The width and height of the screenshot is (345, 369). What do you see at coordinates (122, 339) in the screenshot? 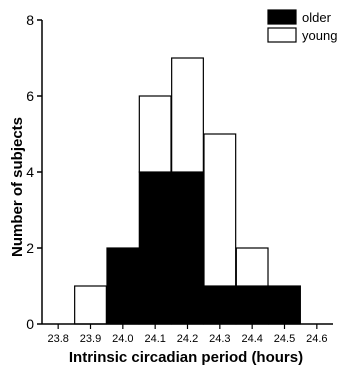
I see `x-tick-label-24.0: 24.0` at bounding box center [122, 339].